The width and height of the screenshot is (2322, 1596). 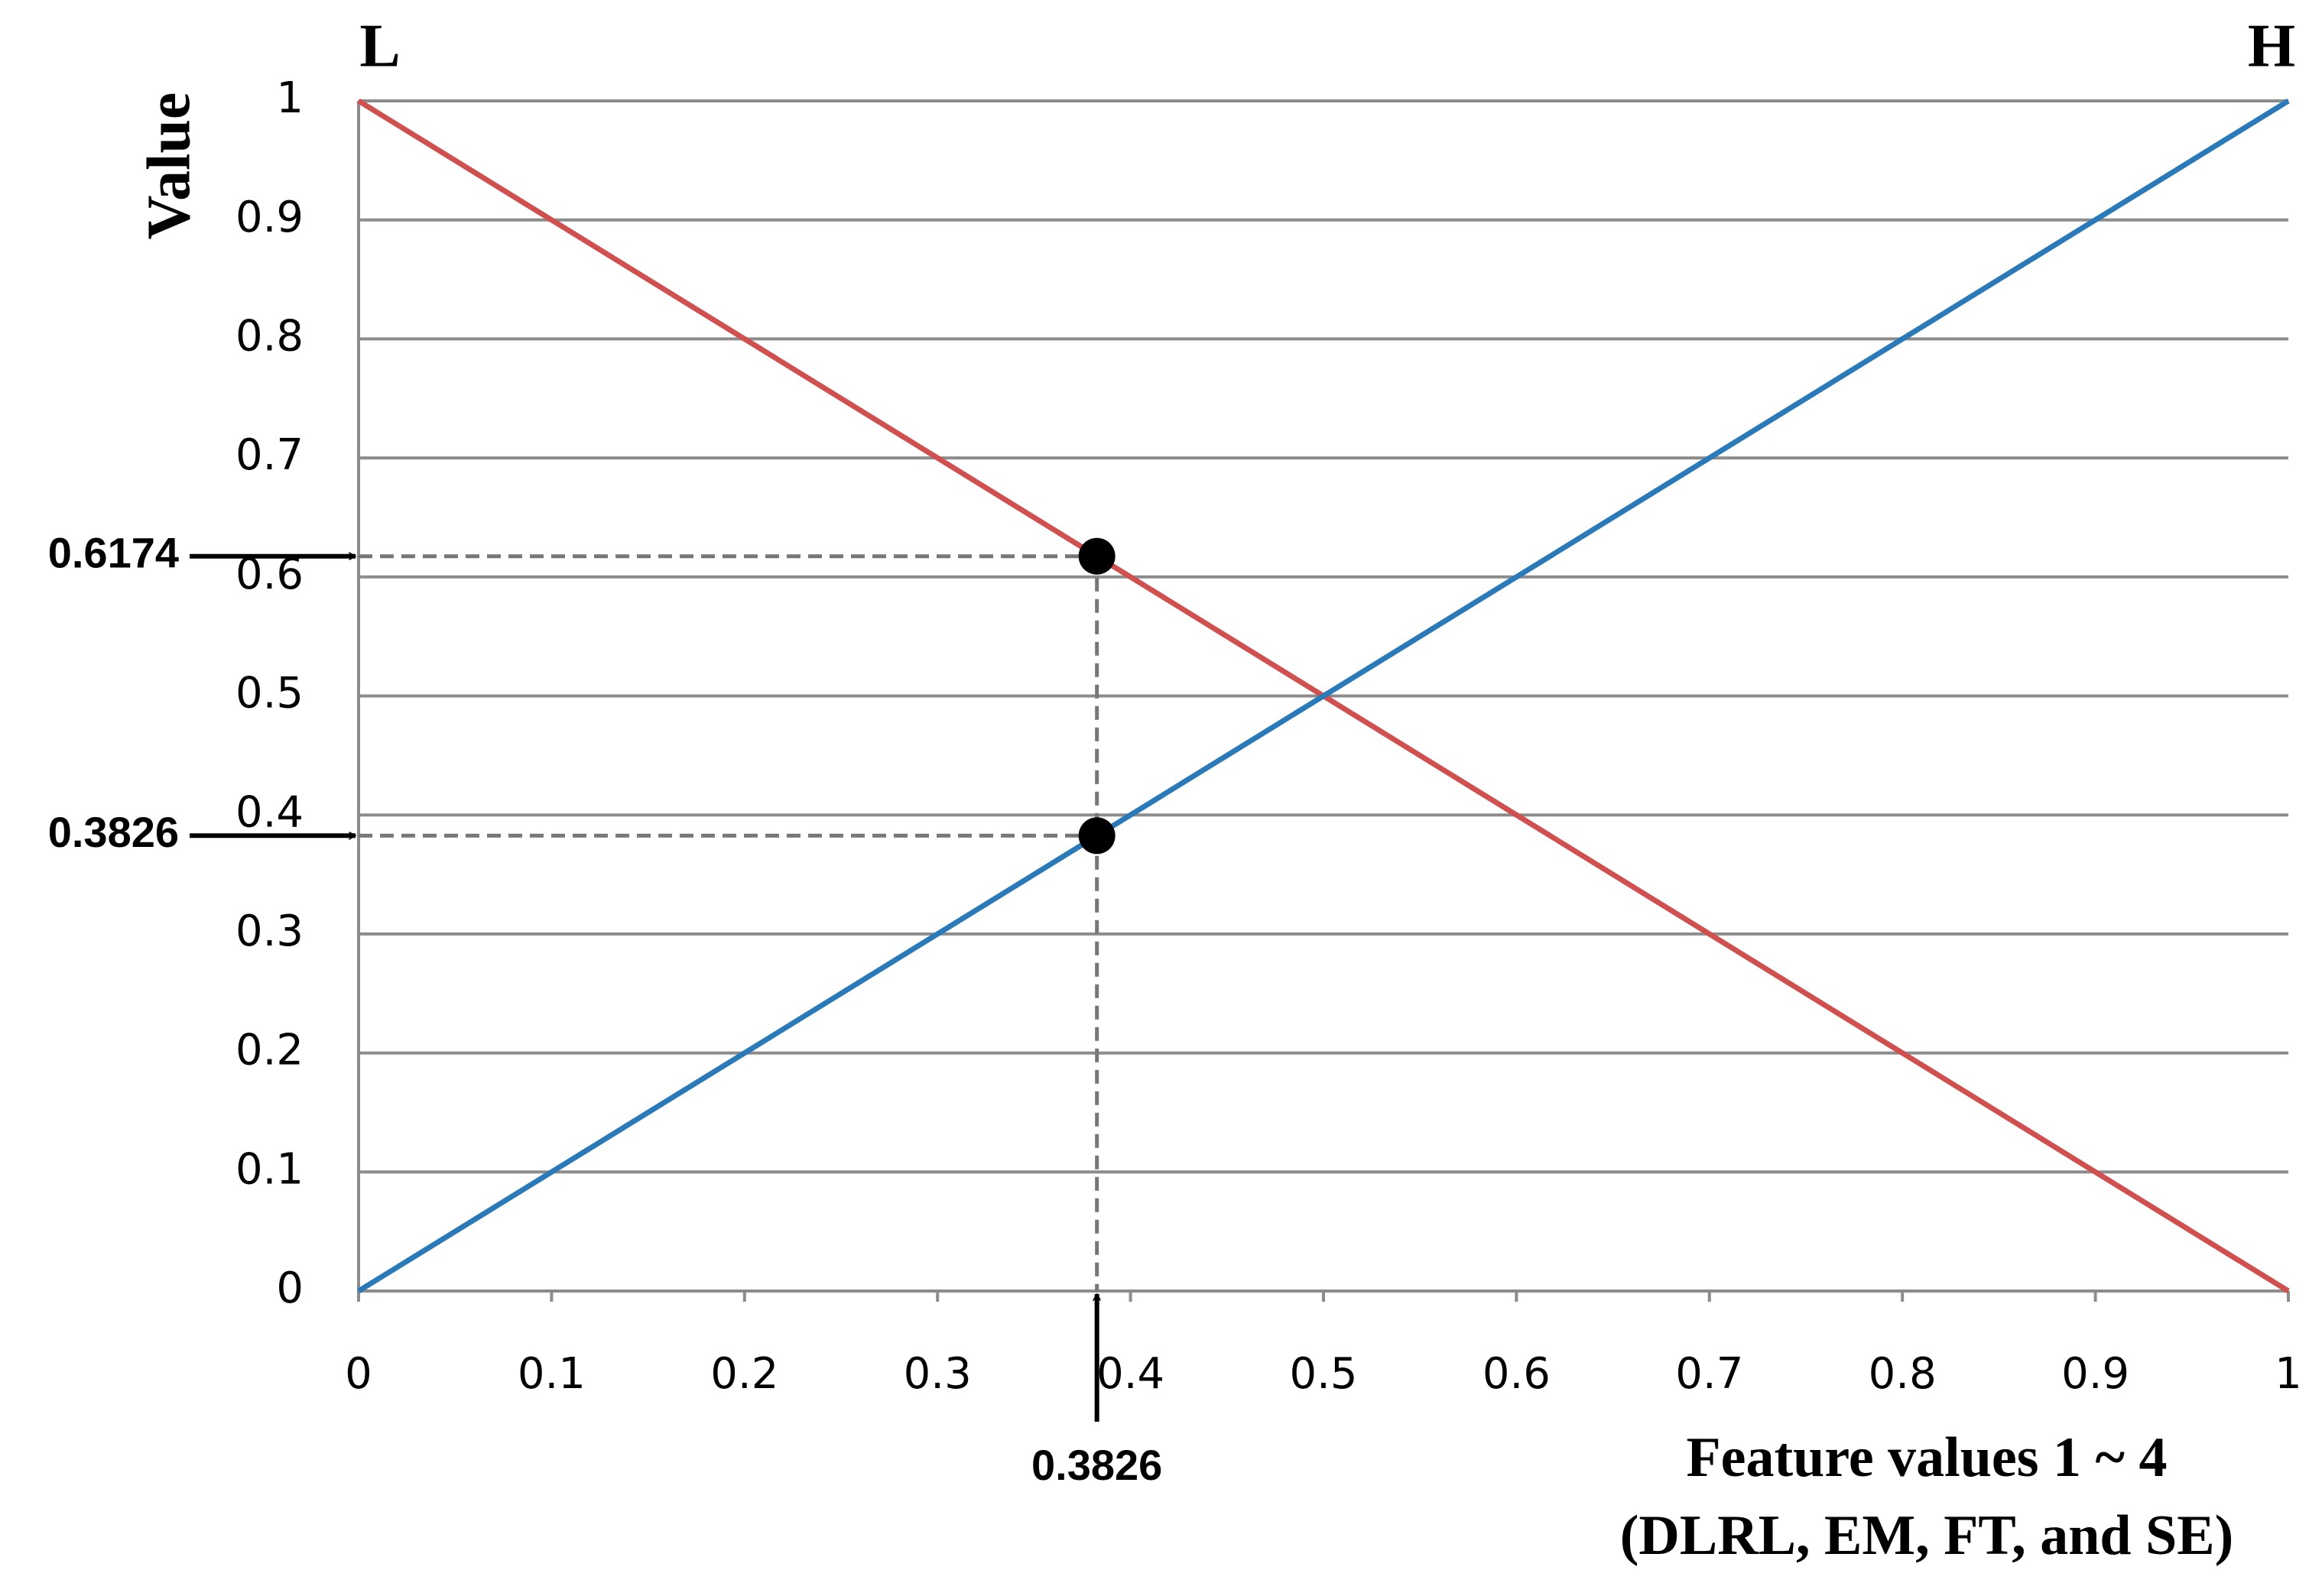 What do you see at coordinates (269, 694) in the screenshot?
I see `y-tick-label: 0.5` at bounding box center [269, 694].